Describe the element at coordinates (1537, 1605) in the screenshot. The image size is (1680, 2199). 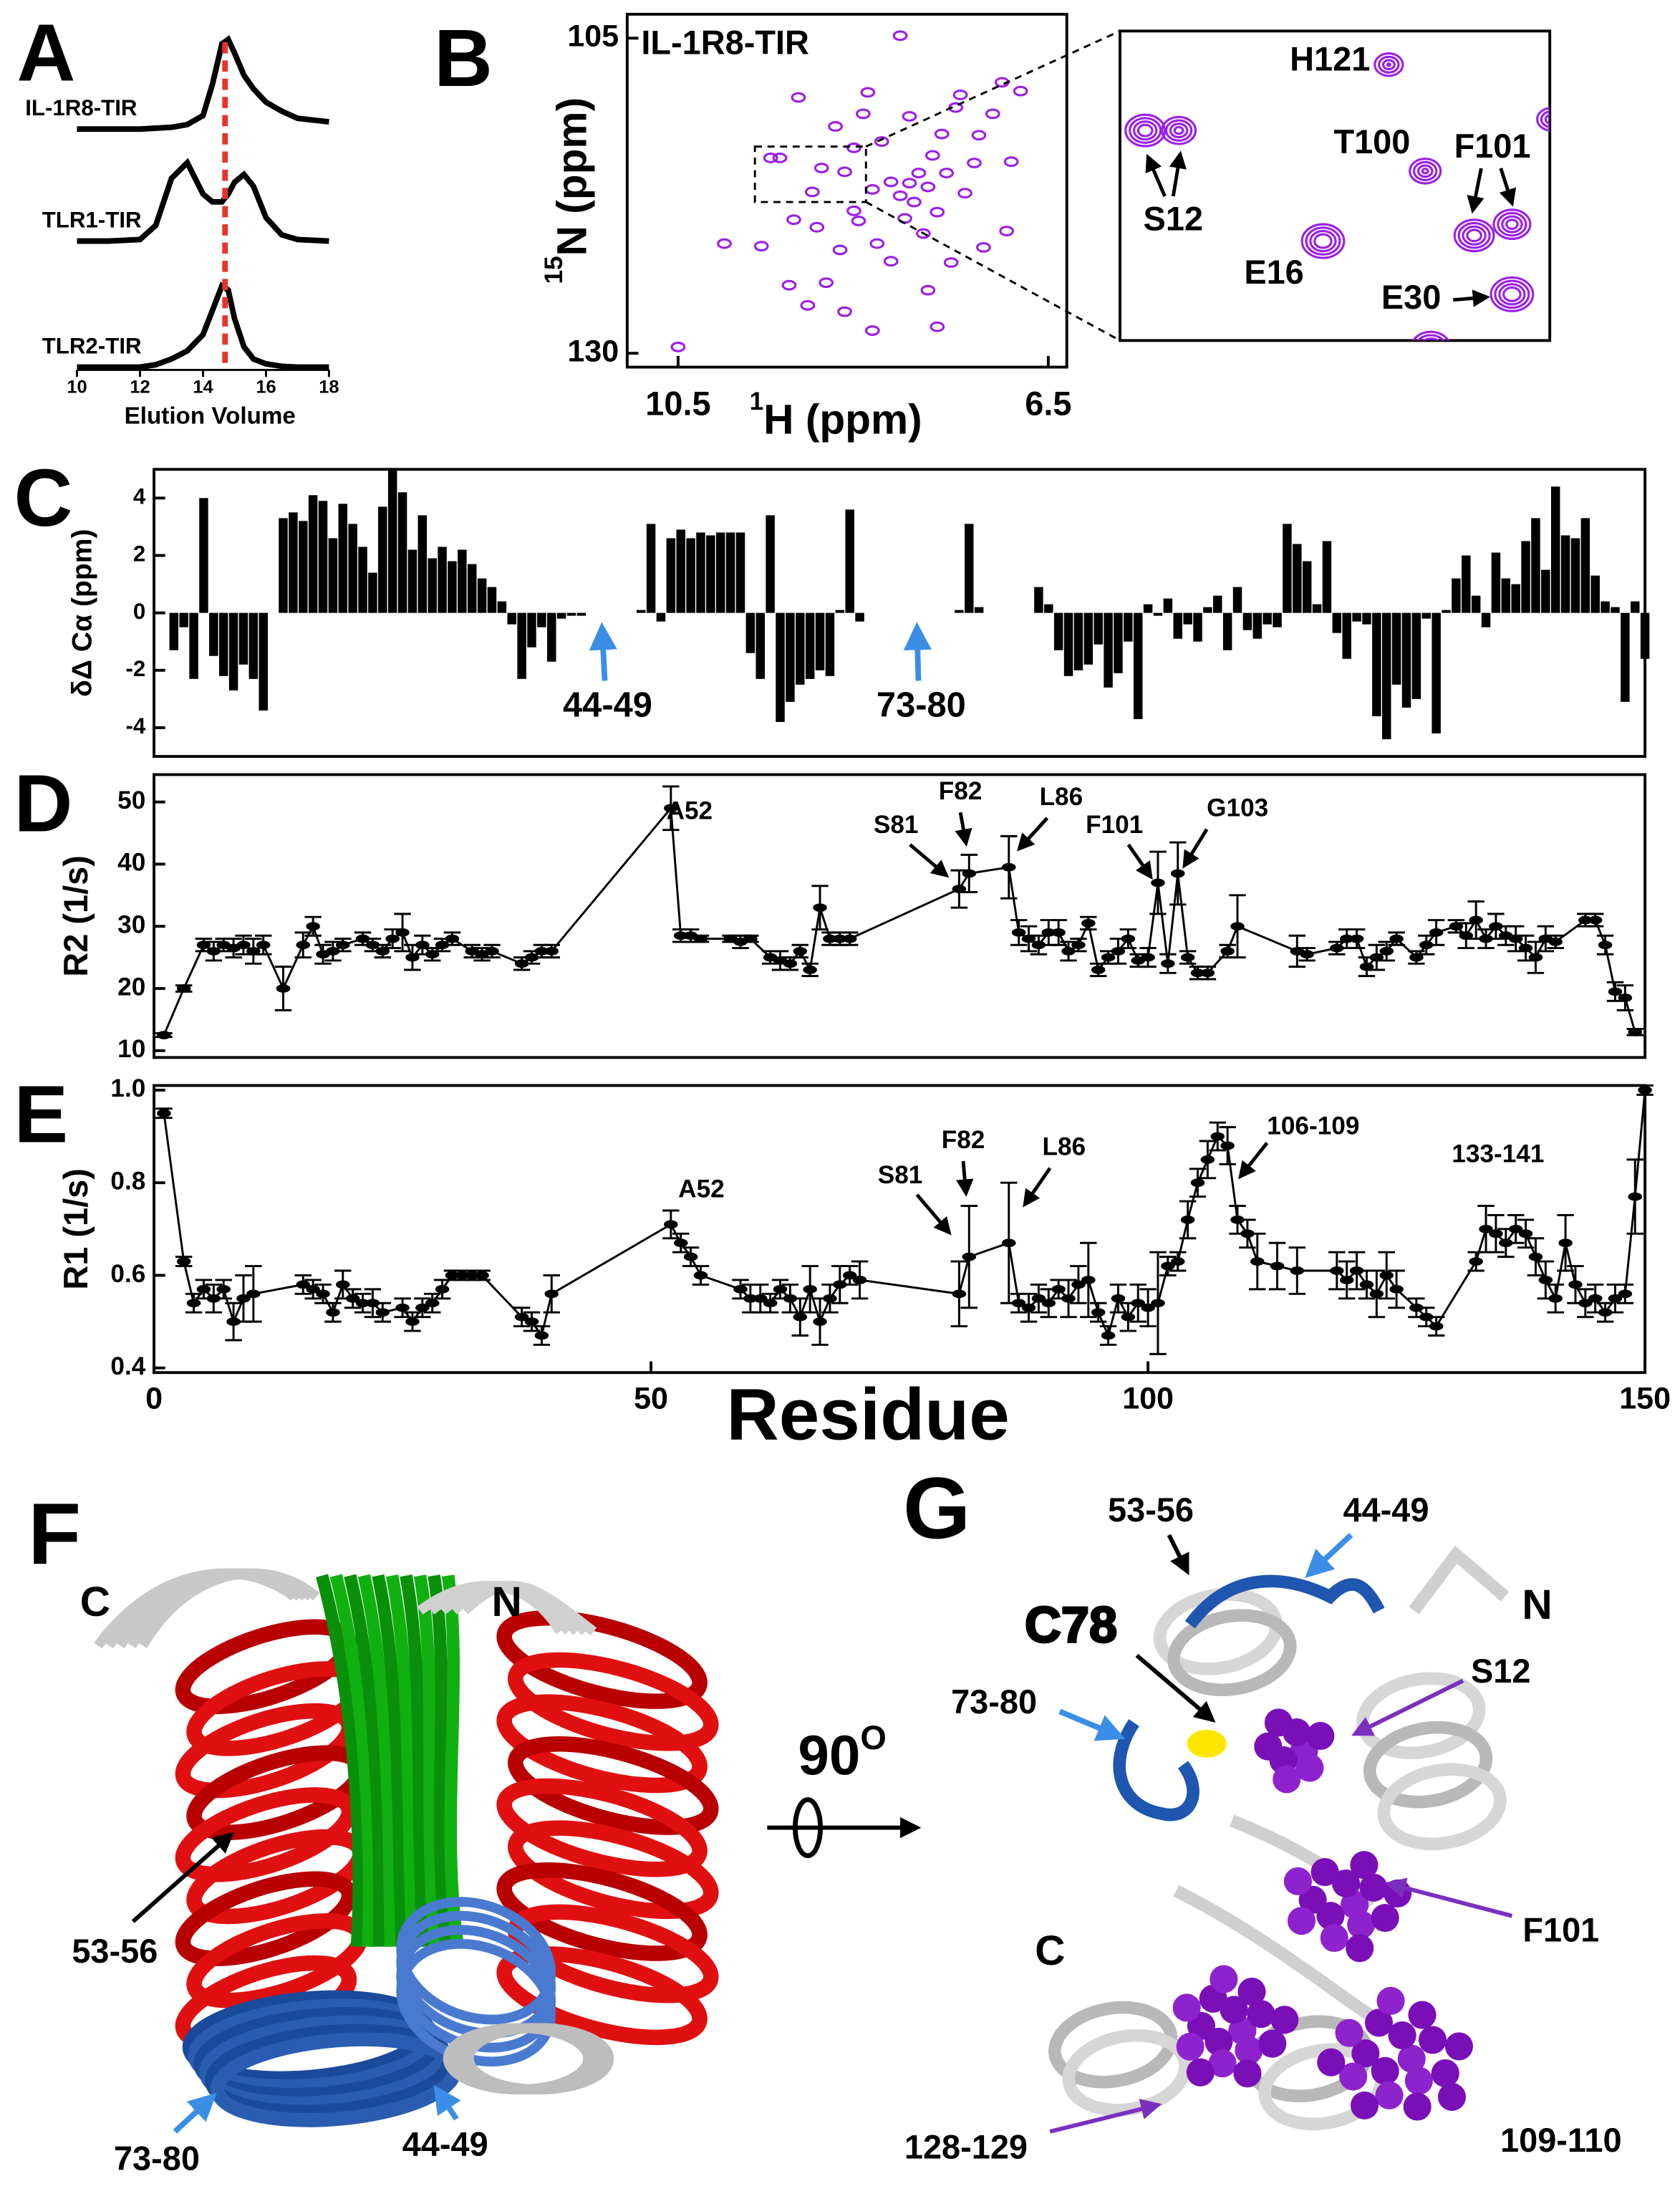
I see `structure-label: N` at that location.